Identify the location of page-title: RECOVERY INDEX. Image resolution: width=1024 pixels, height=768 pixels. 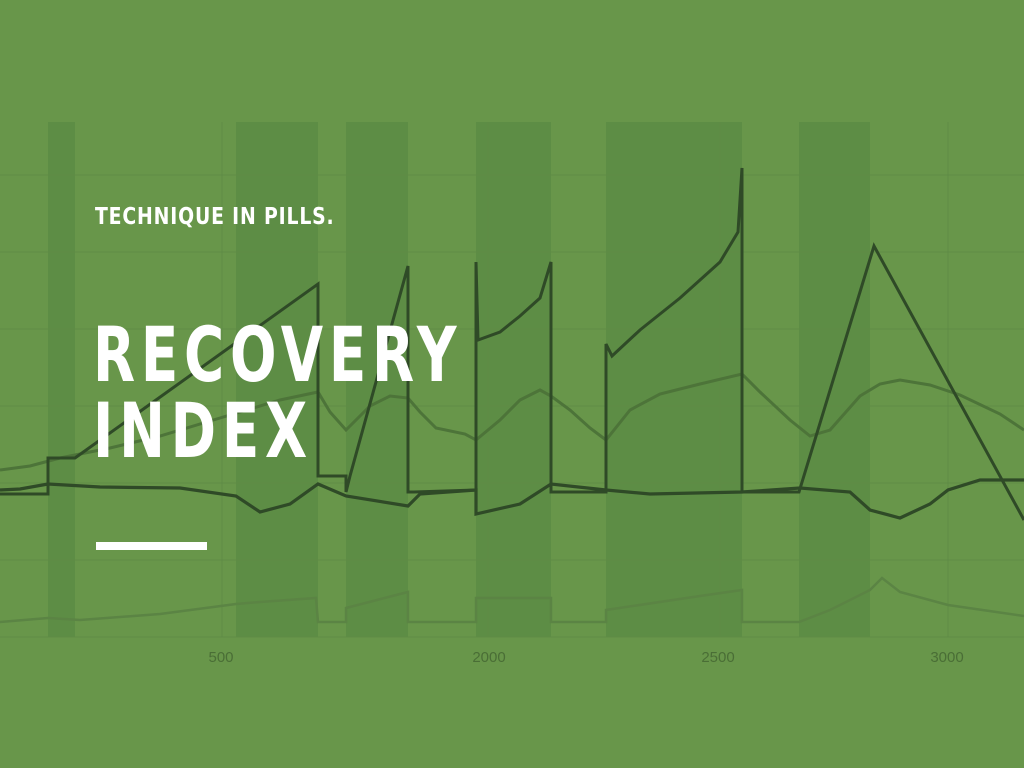
(277, 393).